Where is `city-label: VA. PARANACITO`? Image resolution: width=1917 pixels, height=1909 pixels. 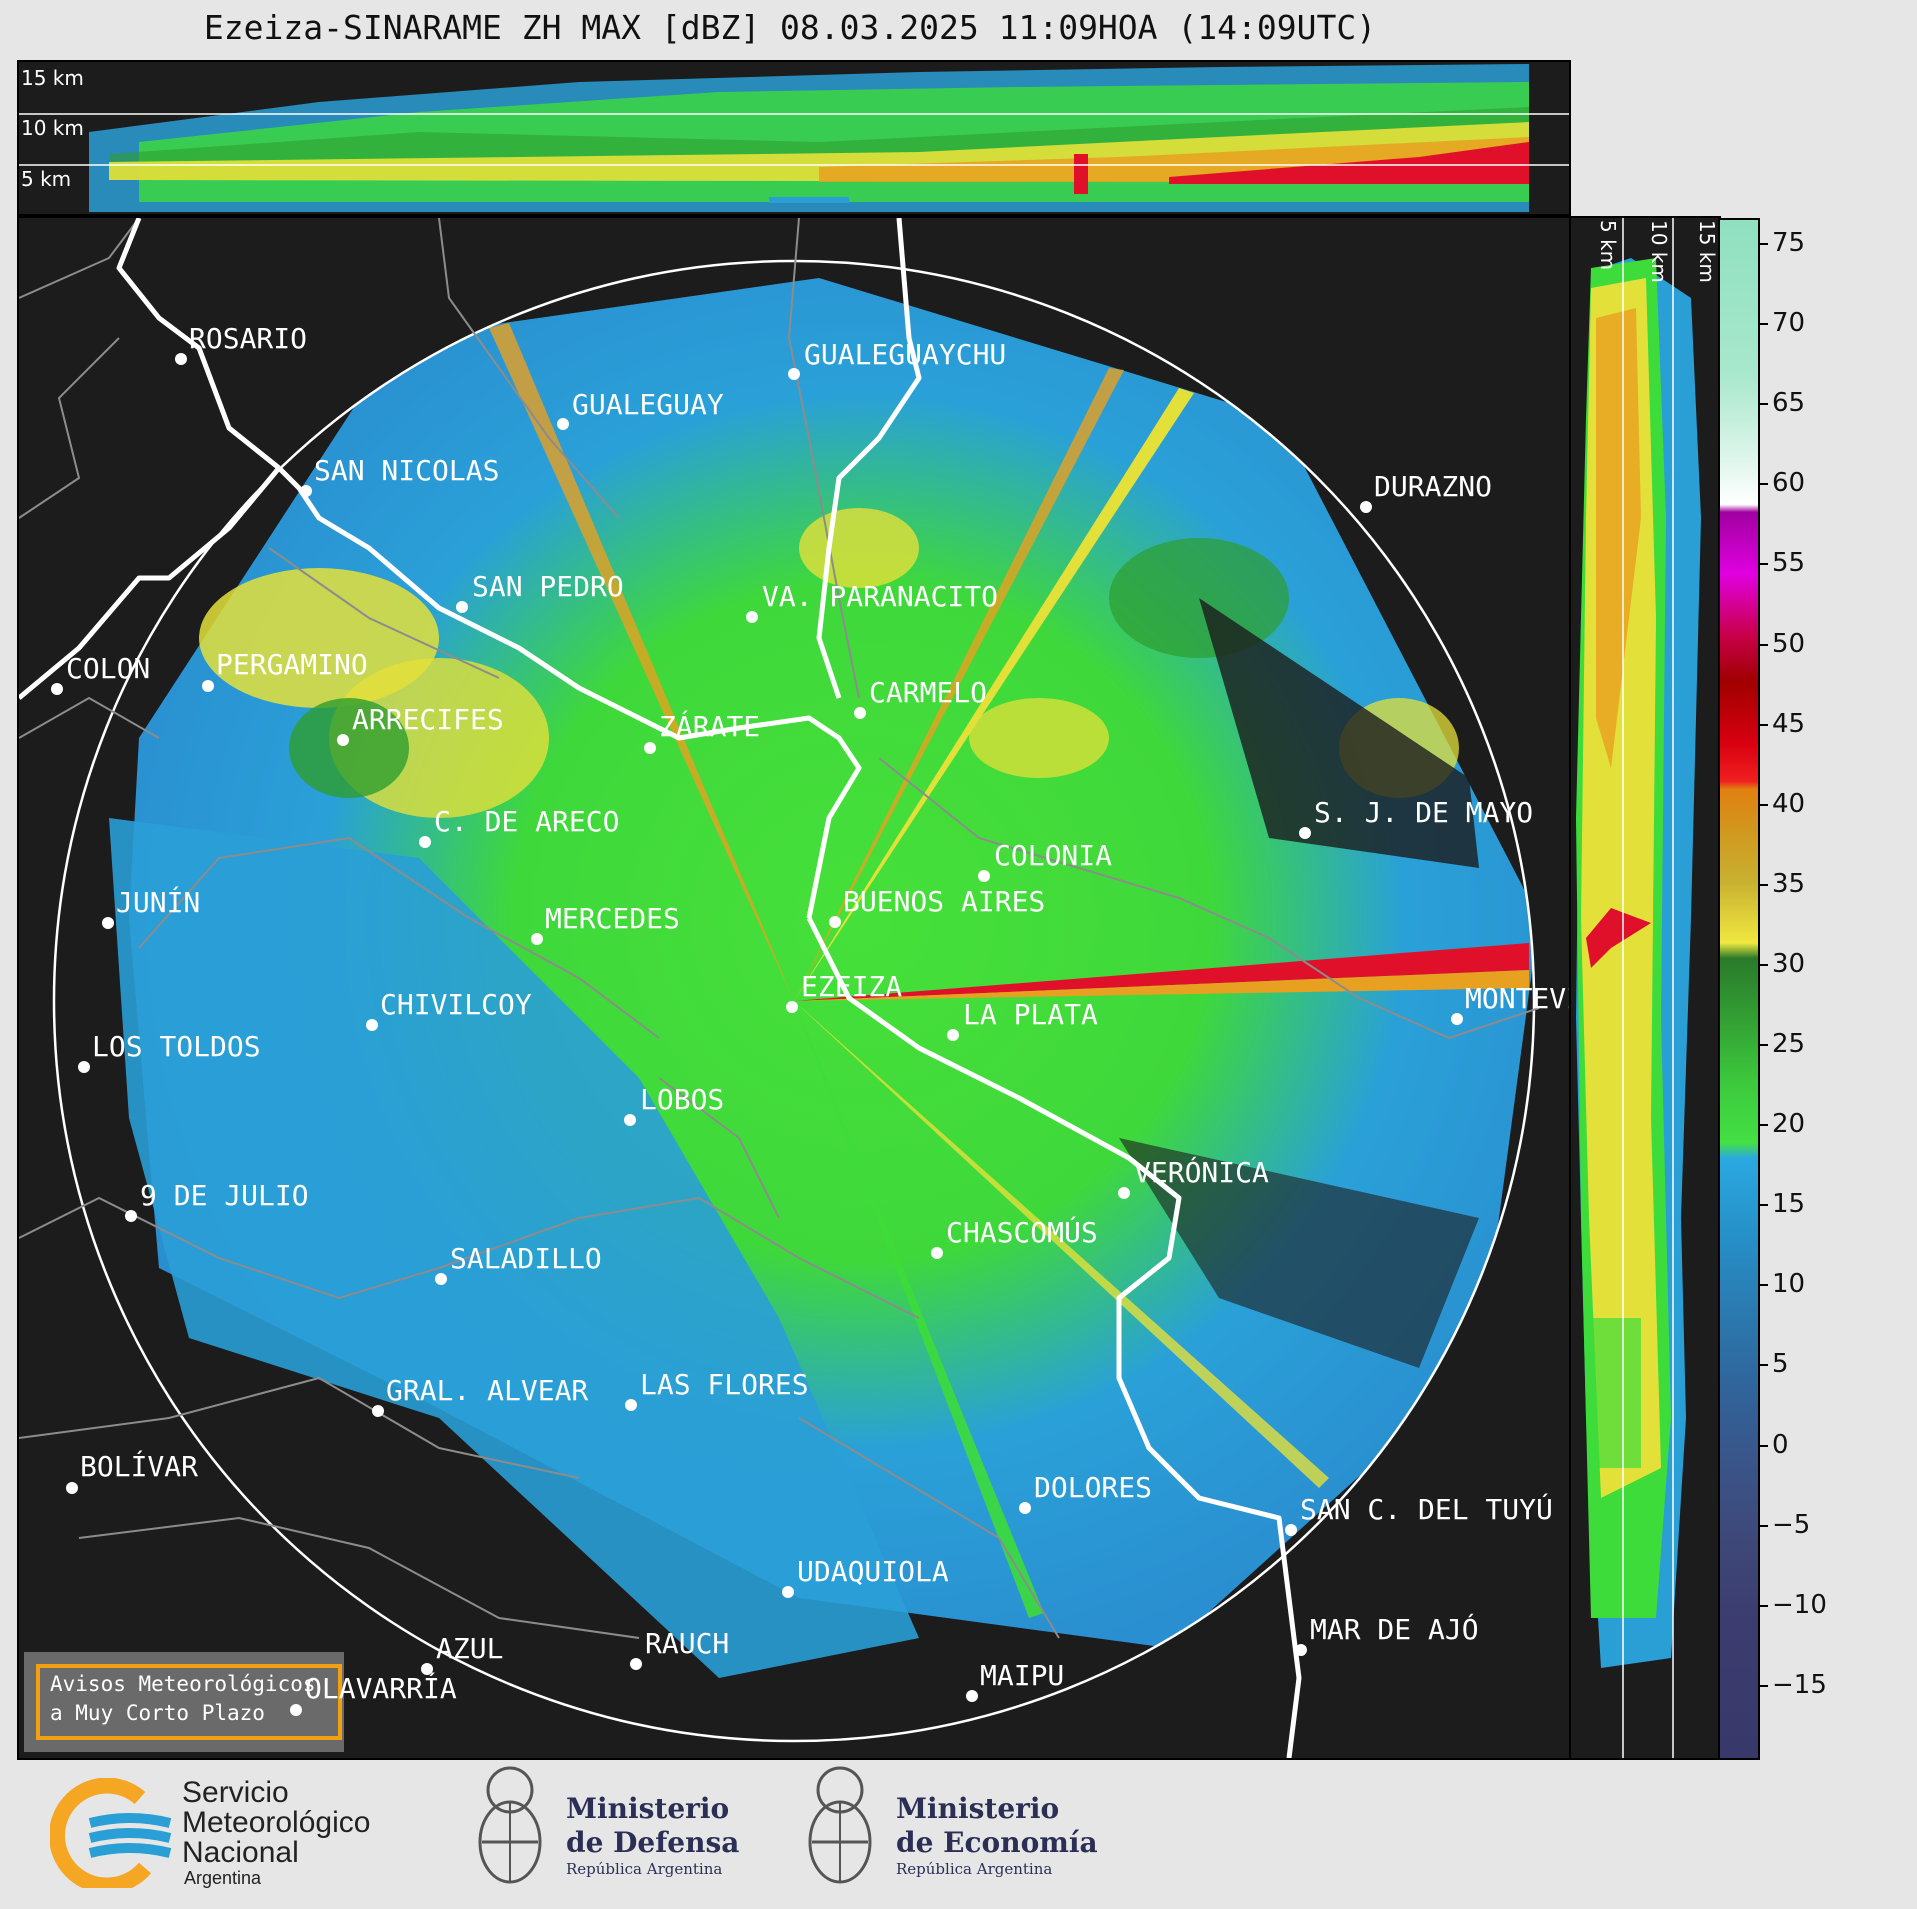 city-label: VA. PARANACITO is located at coordinates (880, 596).